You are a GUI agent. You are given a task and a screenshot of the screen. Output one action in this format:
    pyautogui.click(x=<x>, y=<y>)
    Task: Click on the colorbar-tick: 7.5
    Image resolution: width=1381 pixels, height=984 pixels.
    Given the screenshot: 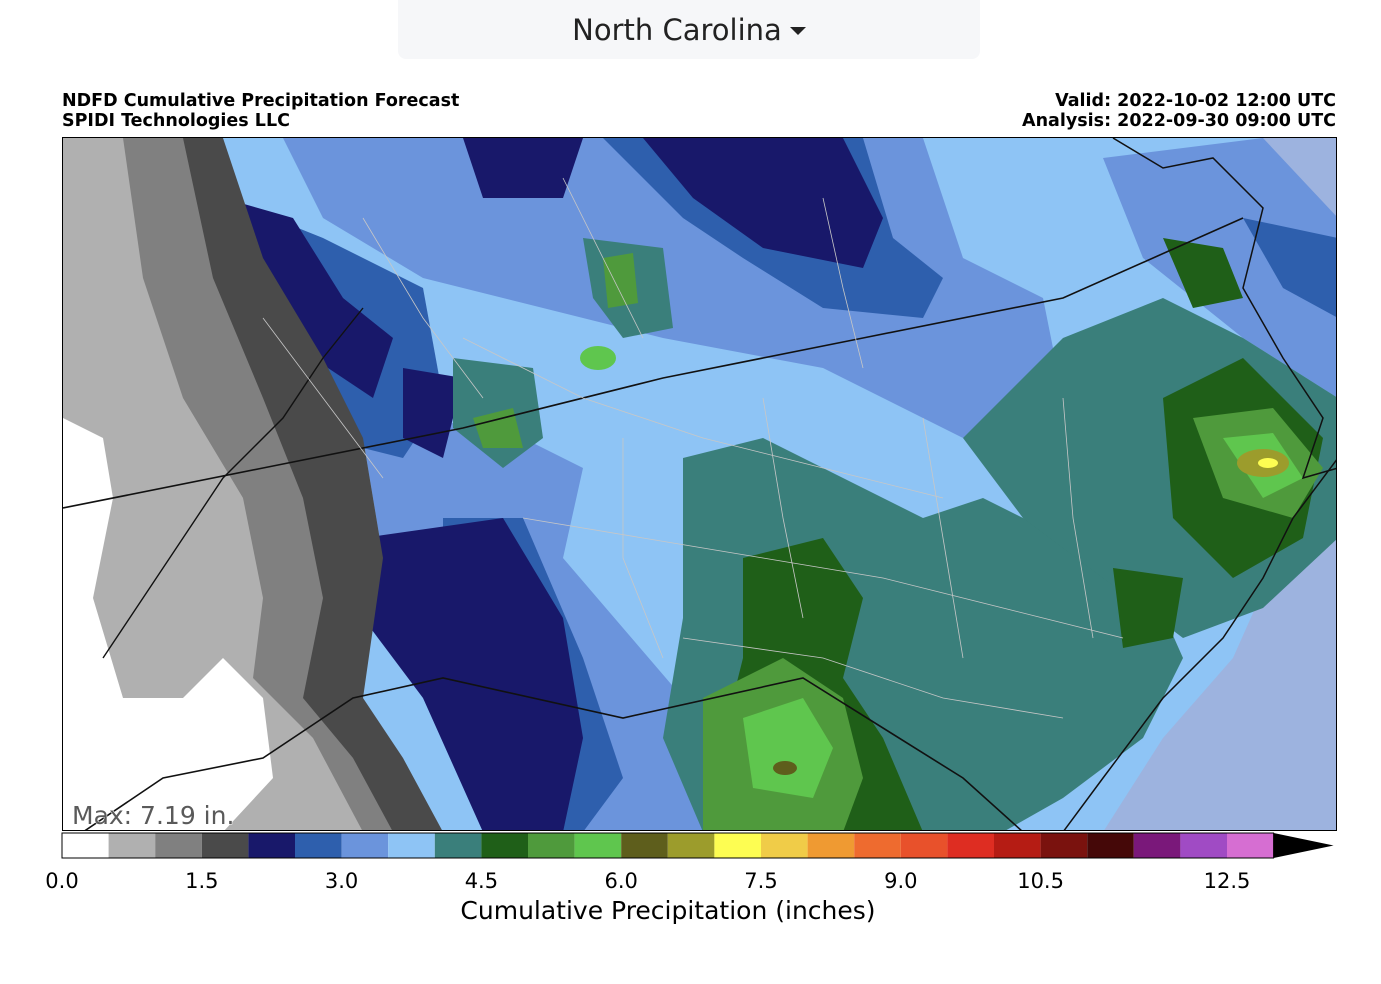 What is the action you would take?
    pyautogui.click(x=761, y=881)
    